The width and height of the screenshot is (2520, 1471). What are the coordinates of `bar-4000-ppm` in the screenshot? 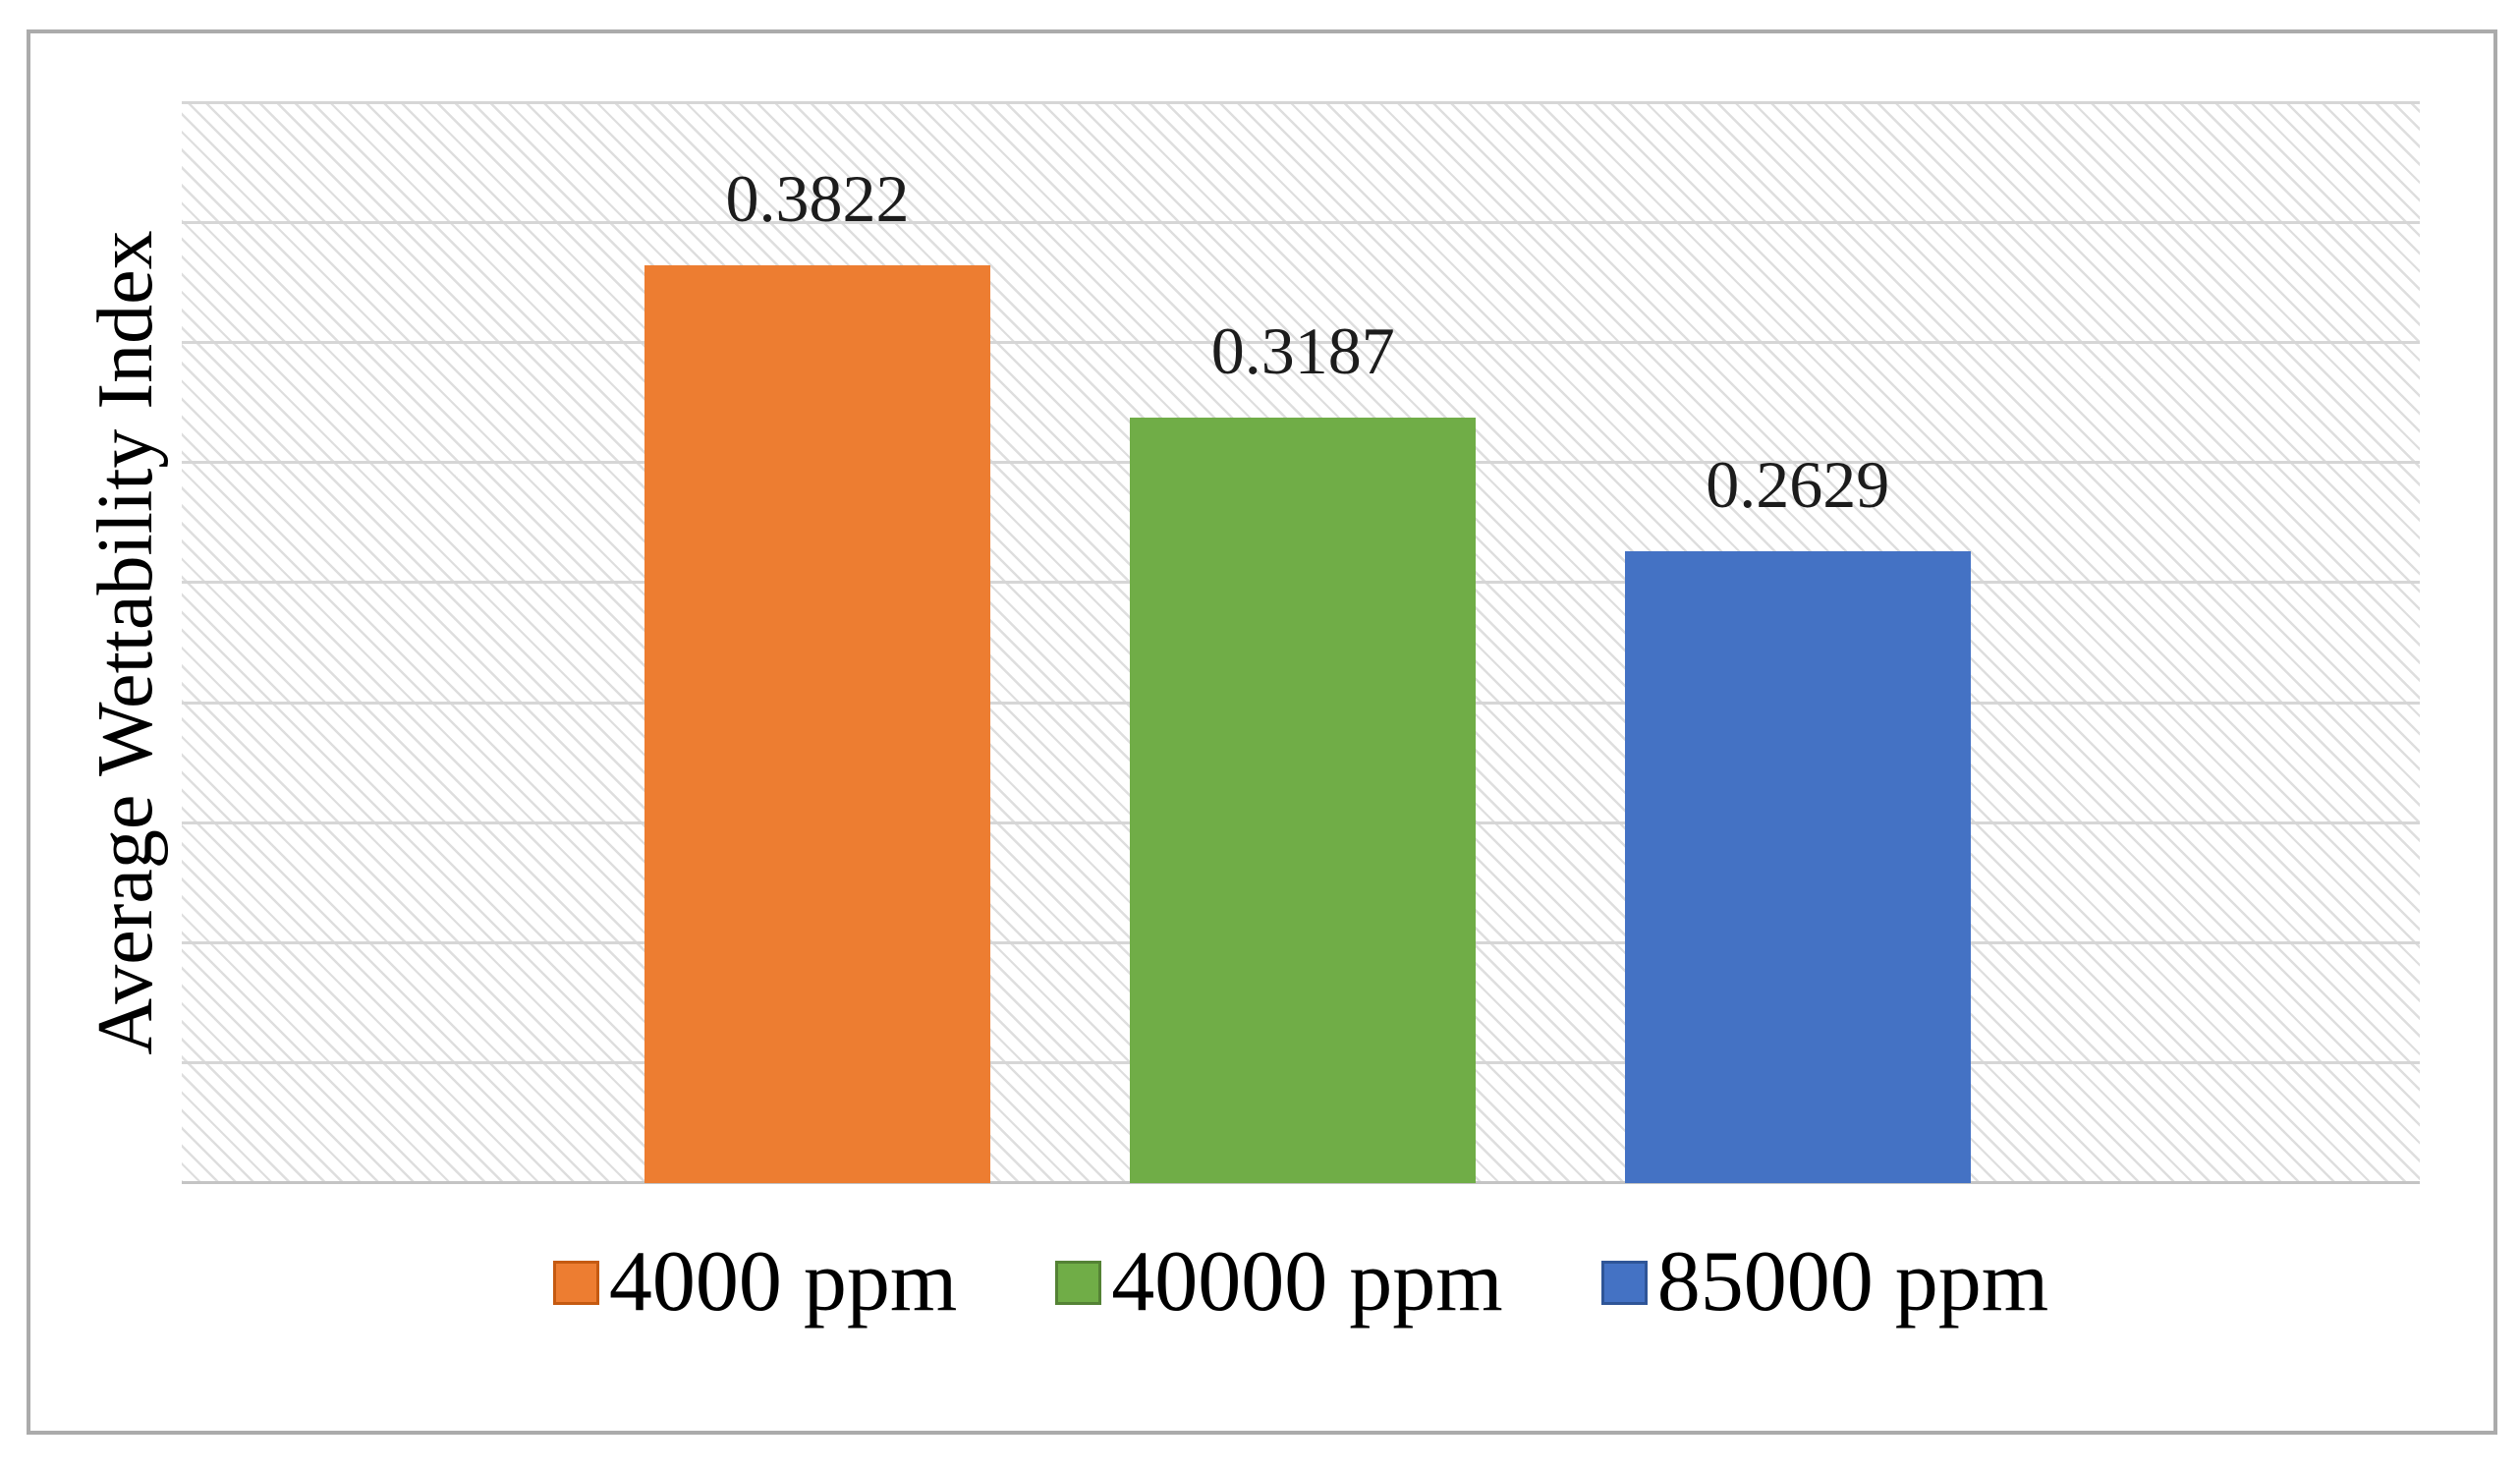 It's located at (817, 723).